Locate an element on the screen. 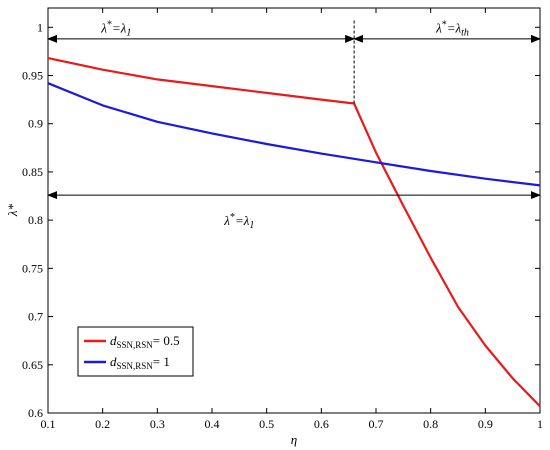 The width and height of the screenshot is (550, 450). x-tick-label: 0.8 is located at coordinates (430, 424).